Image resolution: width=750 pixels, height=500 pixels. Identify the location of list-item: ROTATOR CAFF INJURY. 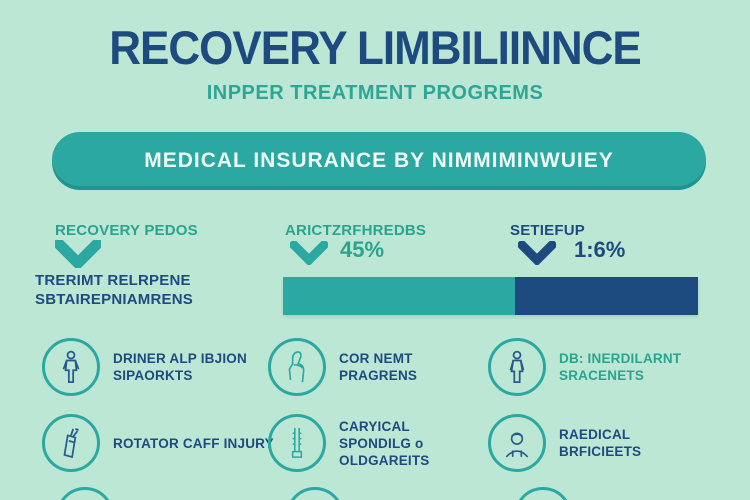
(172, 443).